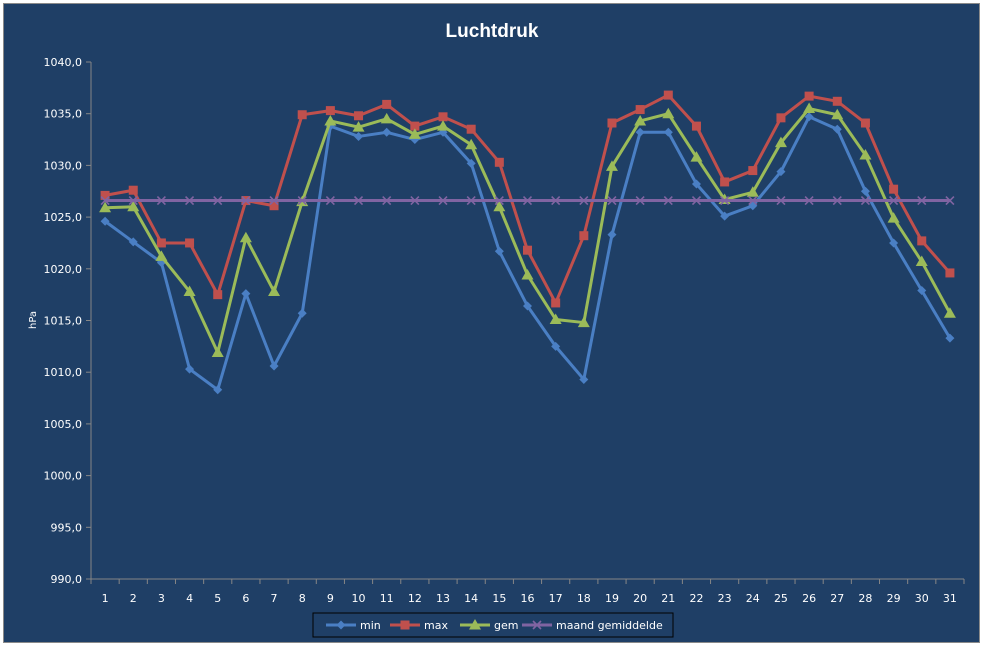 This screenshot has height=648, width=987. I want to click on x-tick-label: 1, so click(105, 598).